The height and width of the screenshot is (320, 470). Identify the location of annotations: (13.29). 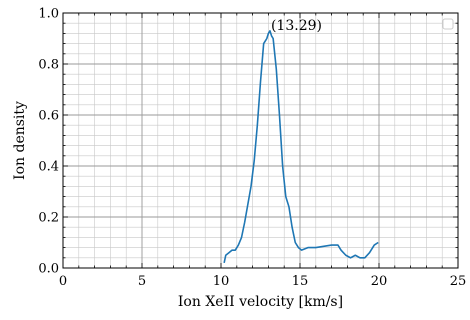
(296, 26).